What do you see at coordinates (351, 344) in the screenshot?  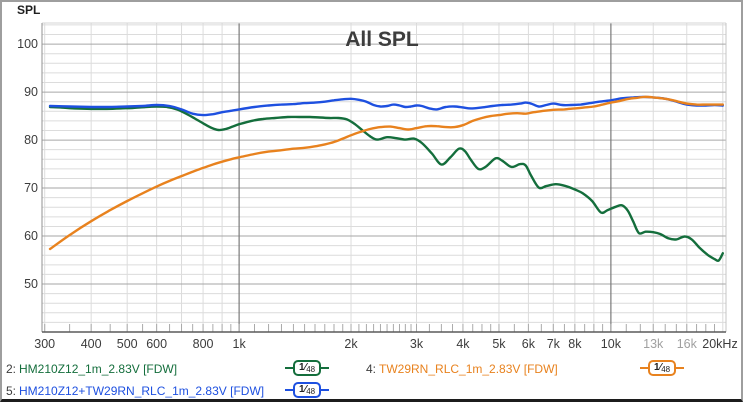 I see `x-axis-tick-label: 2k` at bounding box center [351, 344].